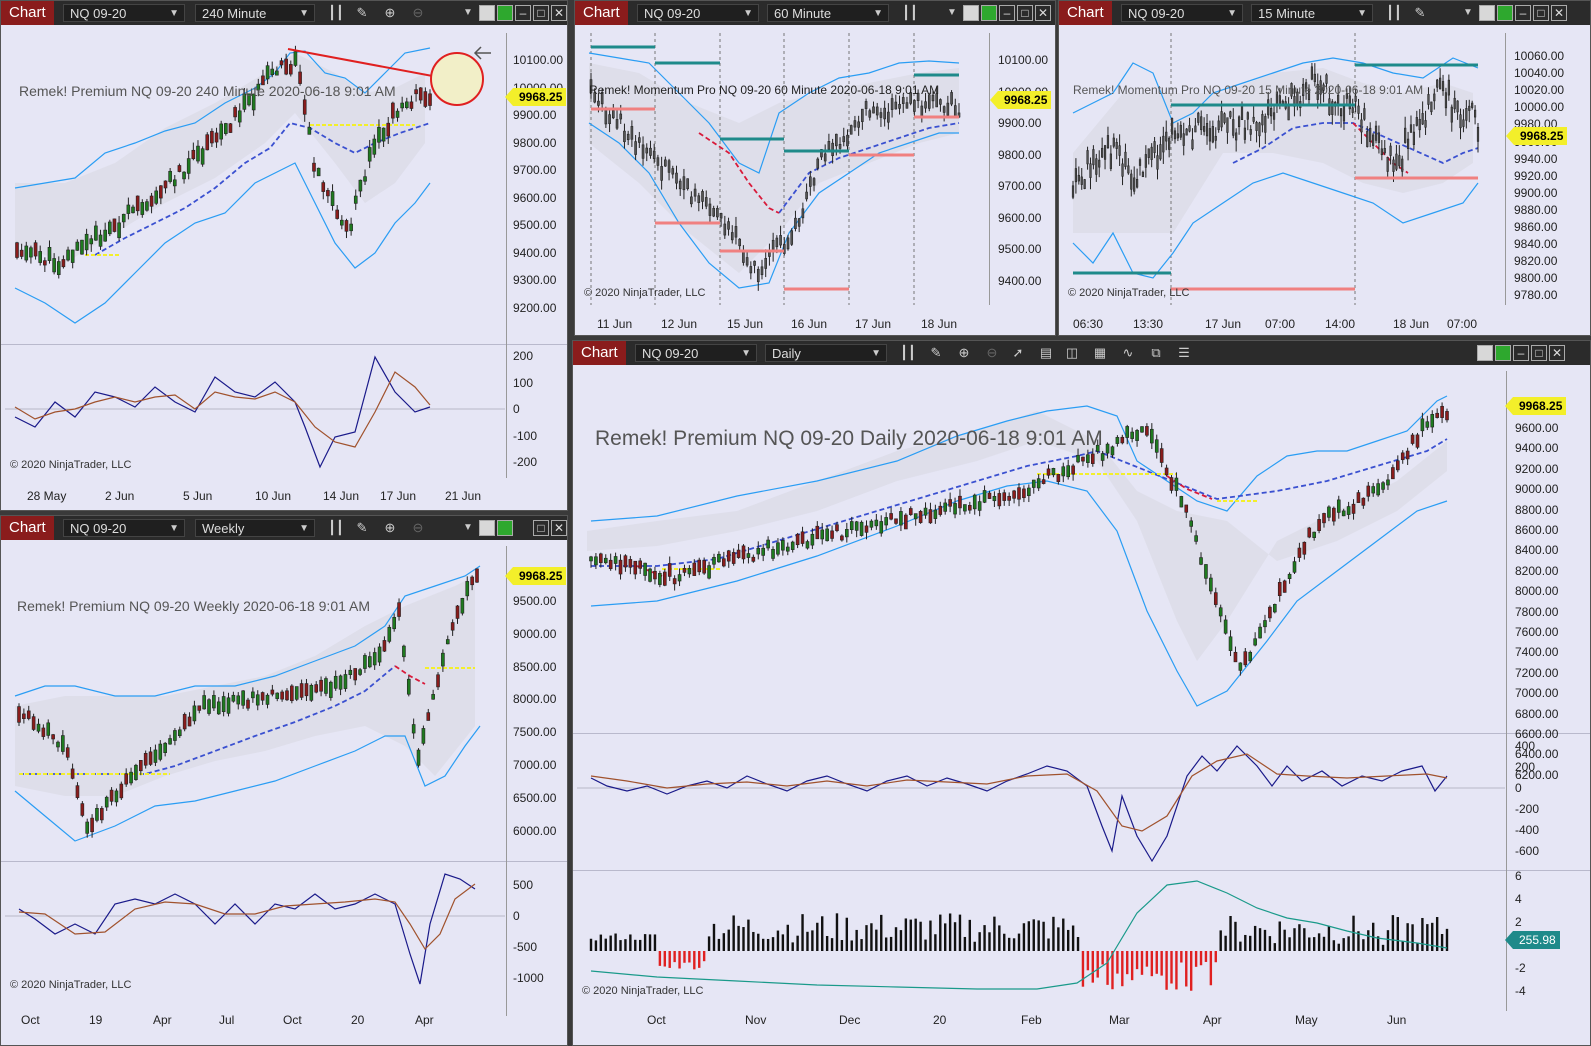 This screenshot has width=1591, height=1046. Describe the element at coordinates (1041, 1021) in the screenshot. I see `time-axis: Oct Nov Dec 20 Feb Mar Apr May Jun` at that location.